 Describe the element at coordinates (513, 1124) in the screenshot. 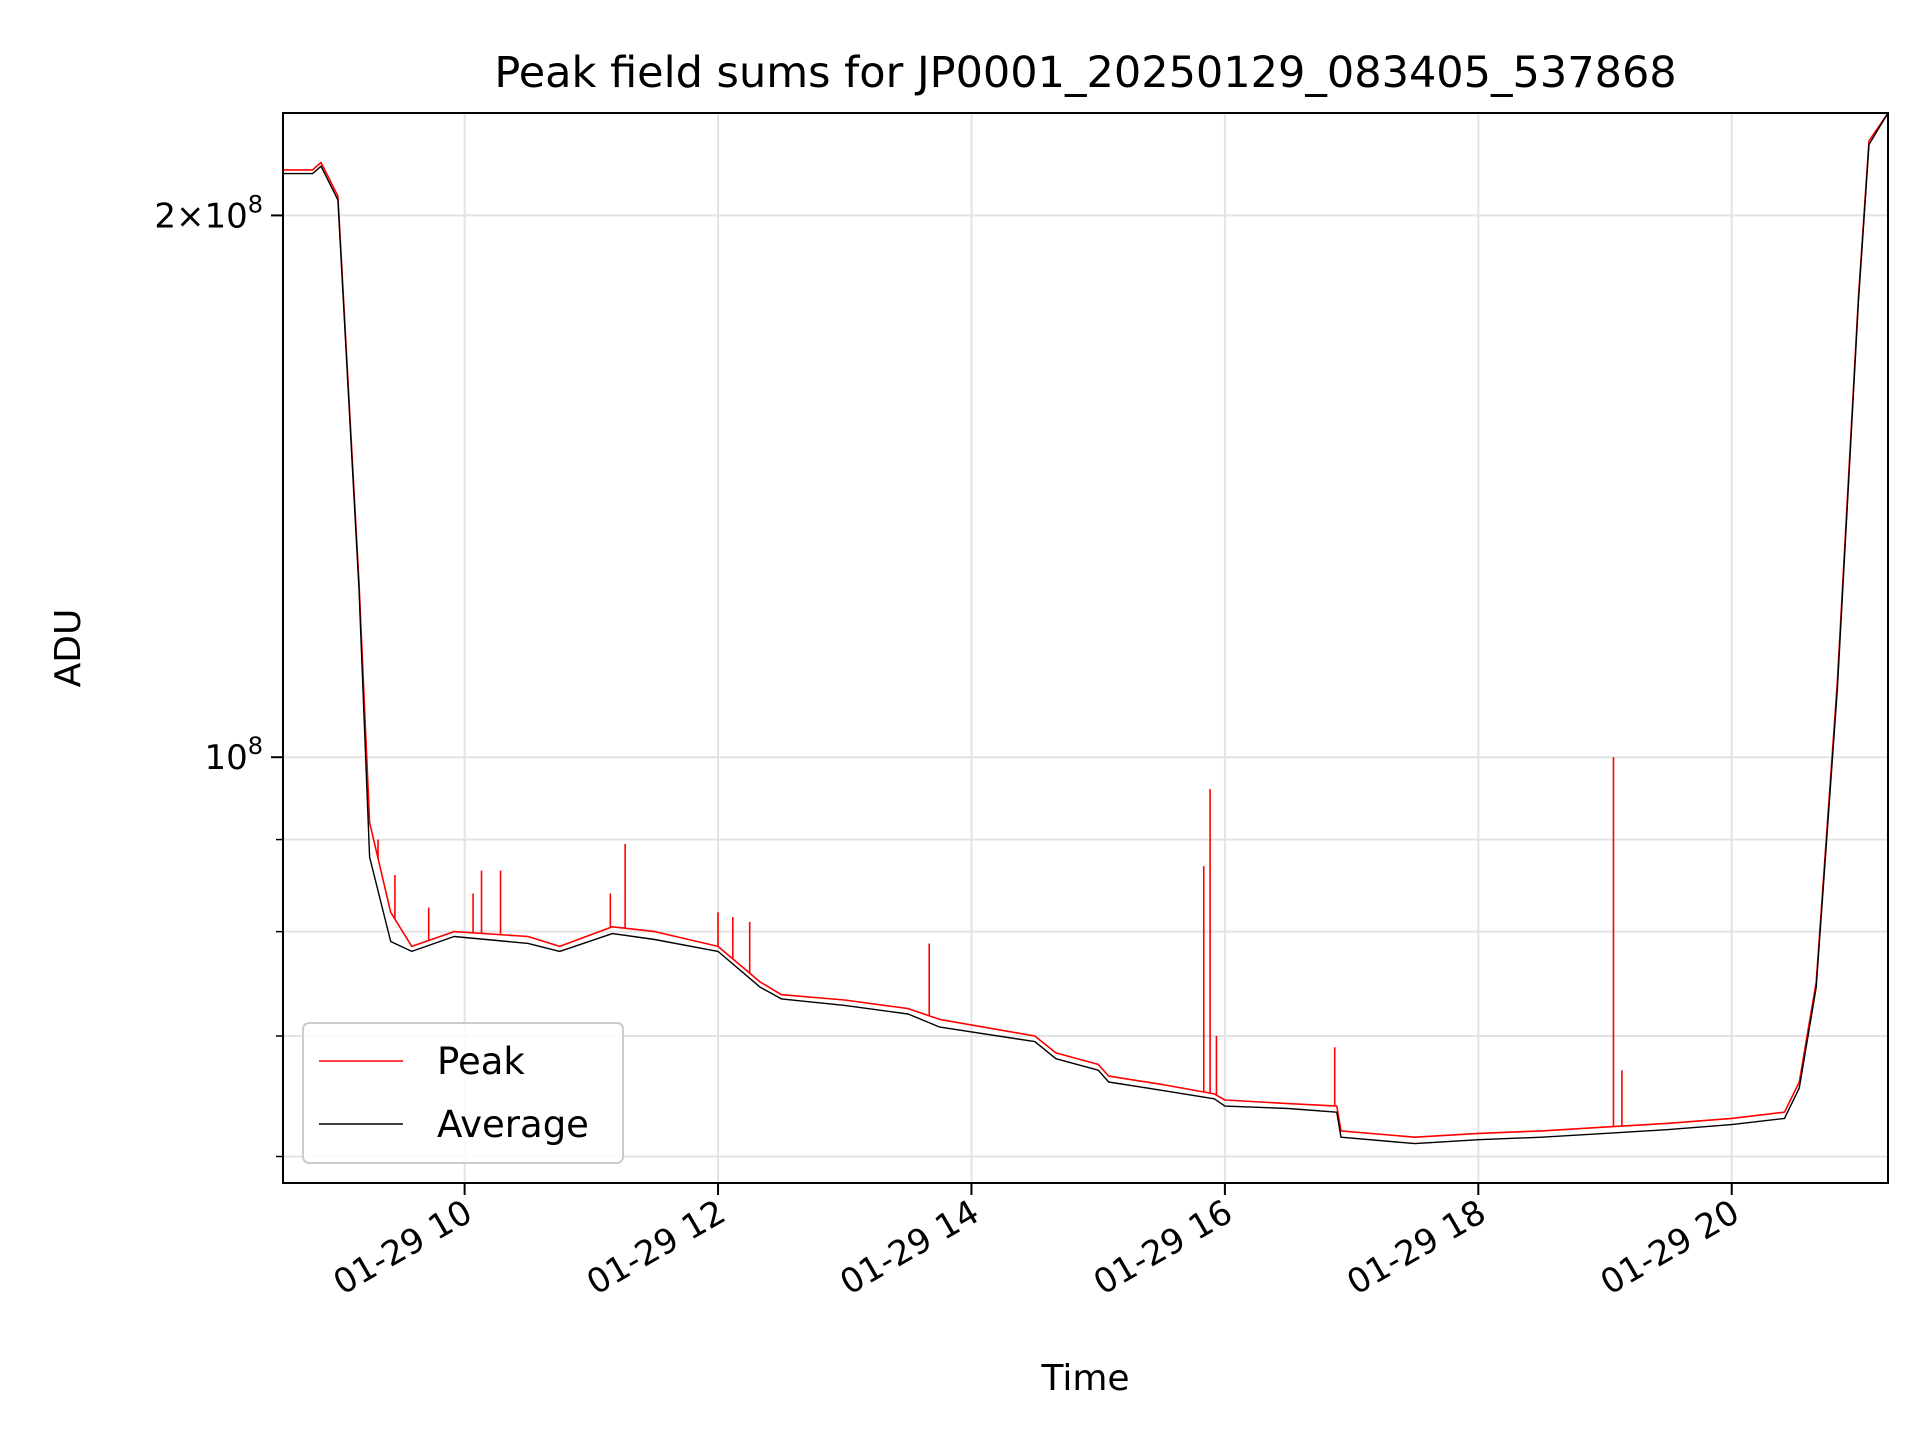

I see `legend-label-average: Average` at that location.